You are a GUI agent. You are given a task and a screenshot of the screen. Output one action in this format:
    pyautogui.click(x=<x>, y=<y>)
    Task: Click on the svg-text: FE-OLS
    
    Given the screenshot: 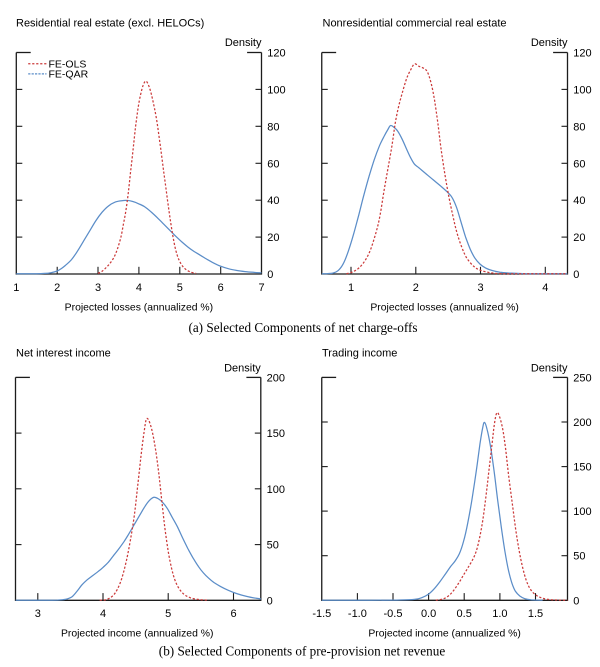 What is the action you would take?
    pyautogui.click(x=68, y=64)
    